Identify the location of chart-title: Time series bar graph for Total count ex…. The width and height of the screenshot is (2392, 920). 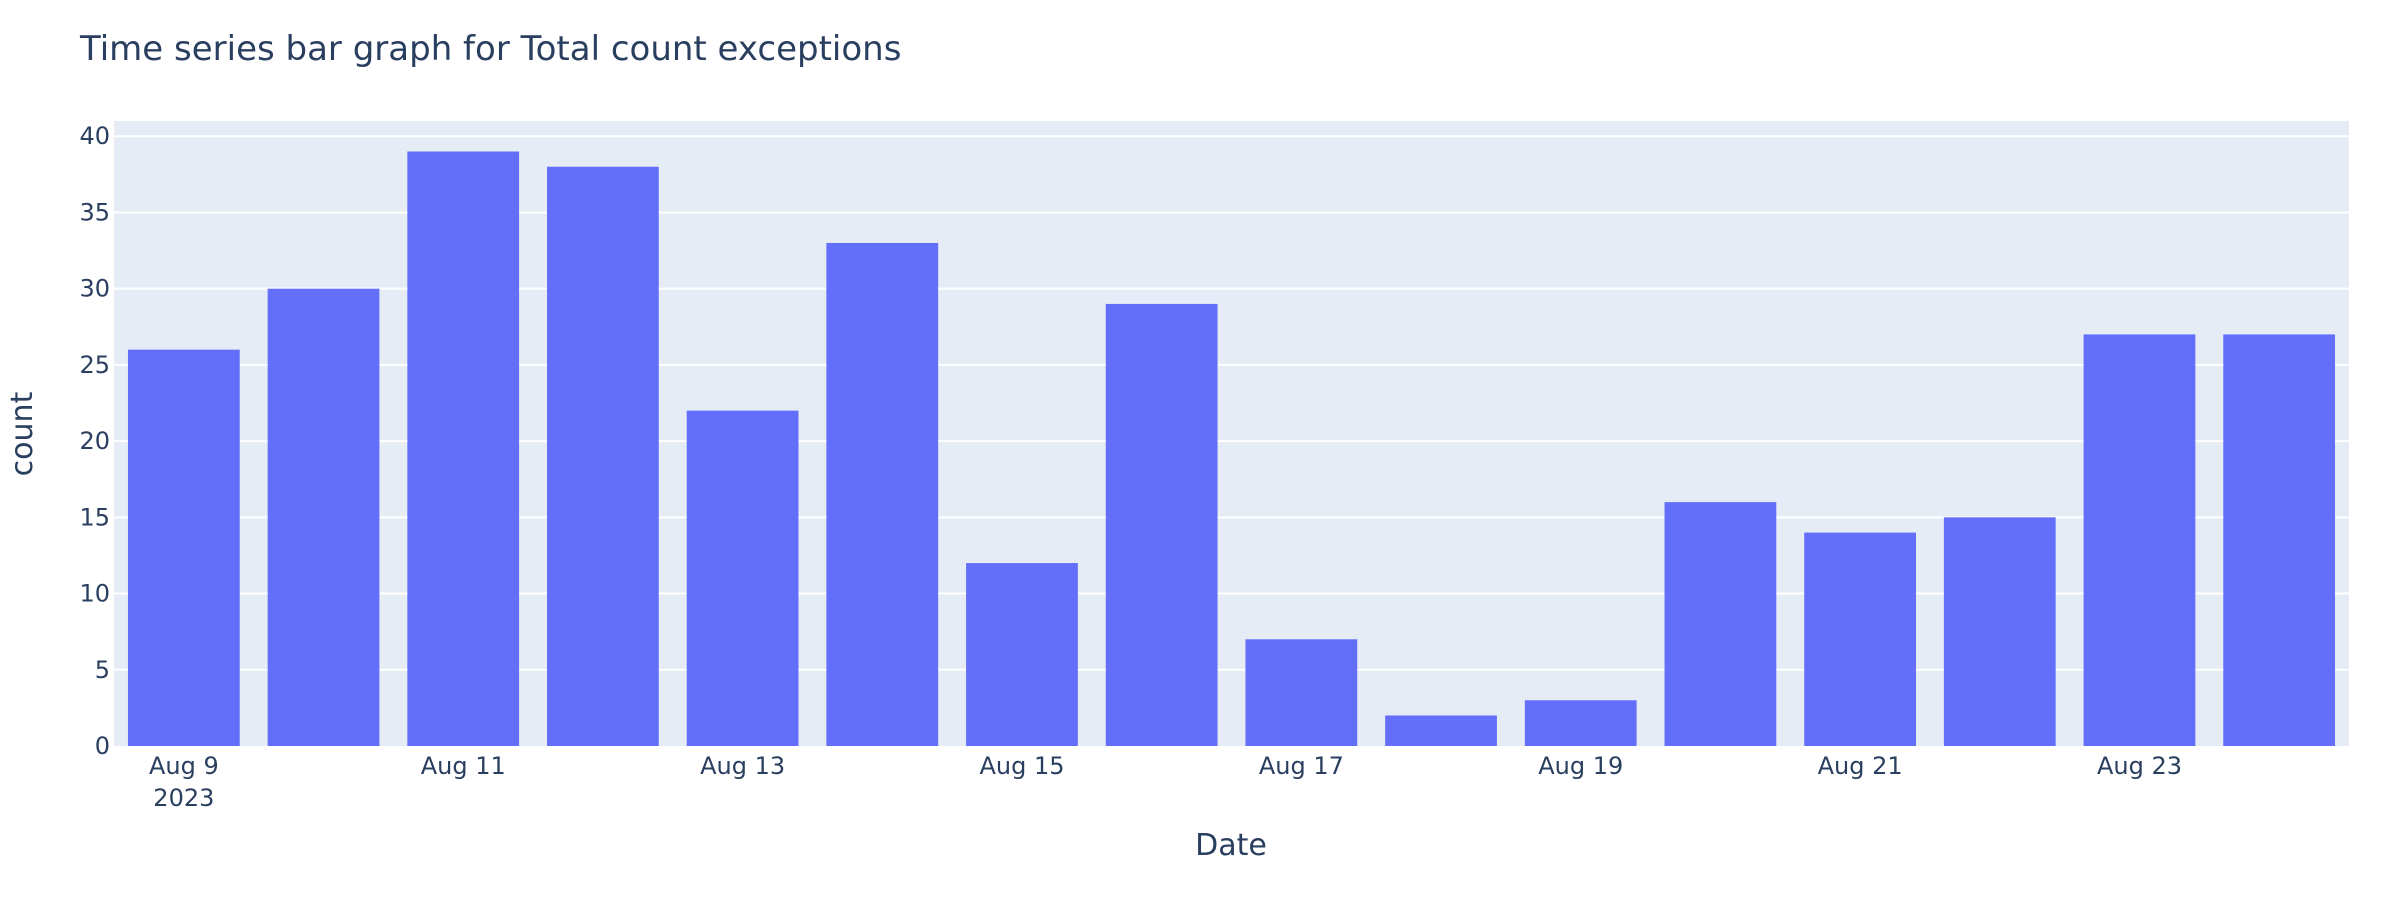
(490, 49).